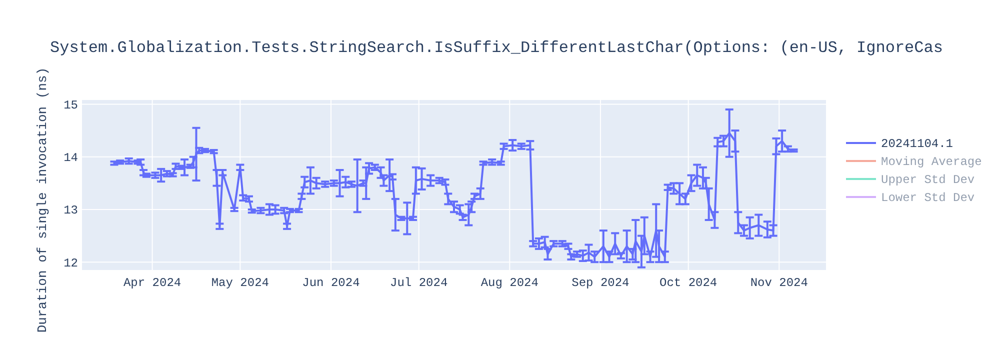  Describe the element at coordinates (331, 283) in the screenshot. I see `x-tick-label: Jun 2024` at that location.